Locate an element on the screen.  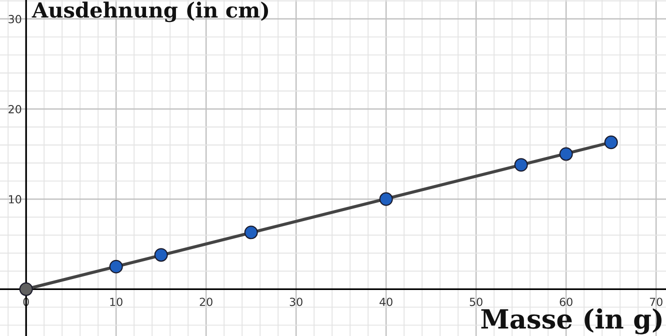
x-tick-label: 10 is located at coordinates (116, 302).